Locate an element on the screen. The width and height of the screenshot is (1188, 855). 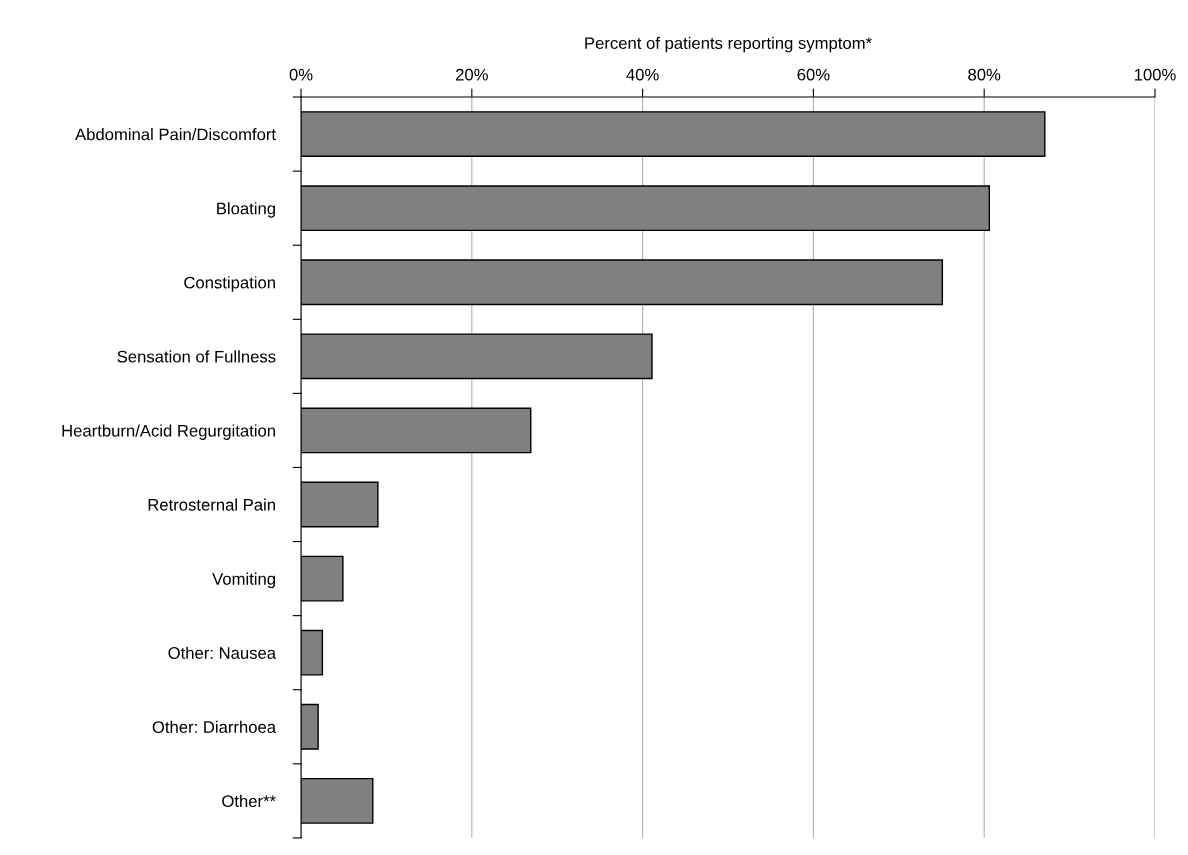
x-axis-title: Percent of patients reporting symptom* is located at coordinates (728, 44).